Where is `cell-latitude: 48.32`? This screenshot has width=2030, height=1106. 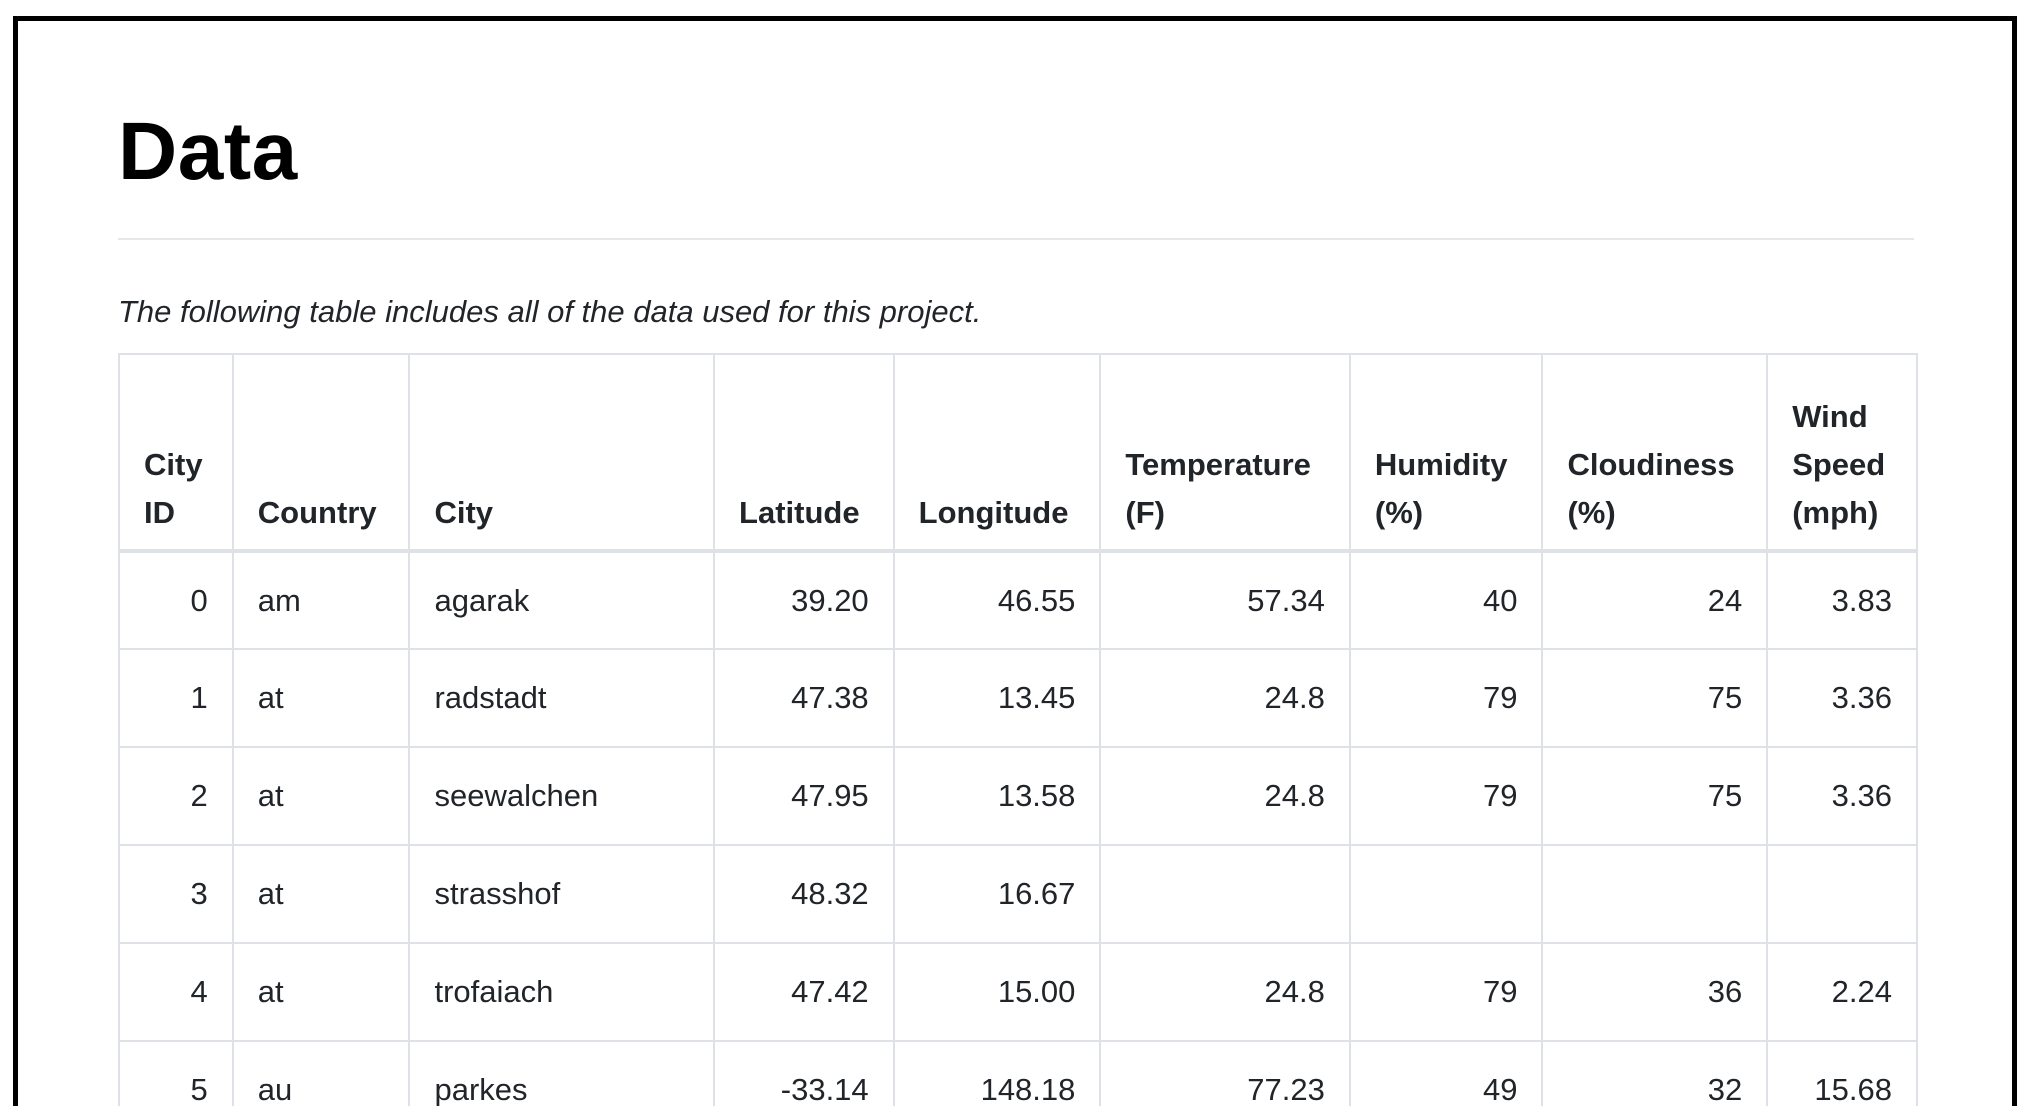 cell-latitude: 48.32 is located at coordinates (804, 894).